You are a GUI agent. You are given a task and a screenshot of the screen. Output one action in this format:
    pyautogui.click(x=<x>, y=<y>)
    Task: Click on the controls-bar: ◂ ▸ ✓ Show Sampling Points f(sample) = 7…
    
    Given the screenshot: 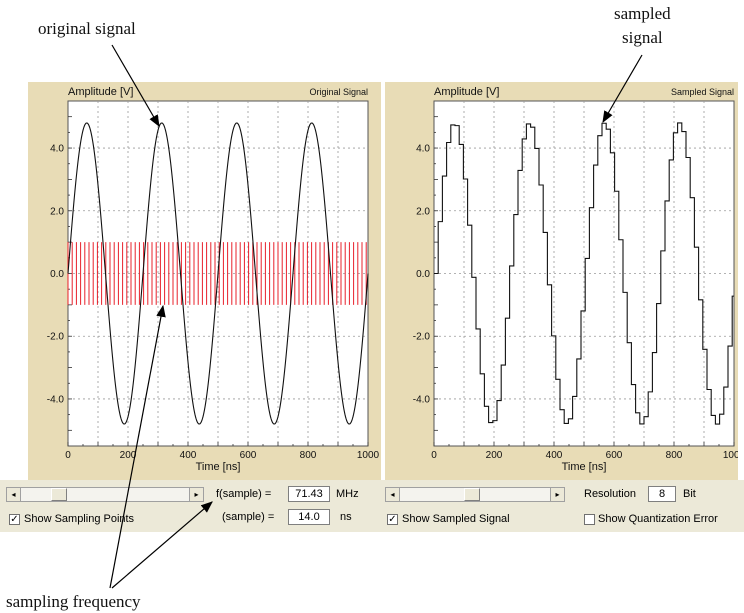 What is the action you would take?
    pyautogui.click(x=372, y=506)
    